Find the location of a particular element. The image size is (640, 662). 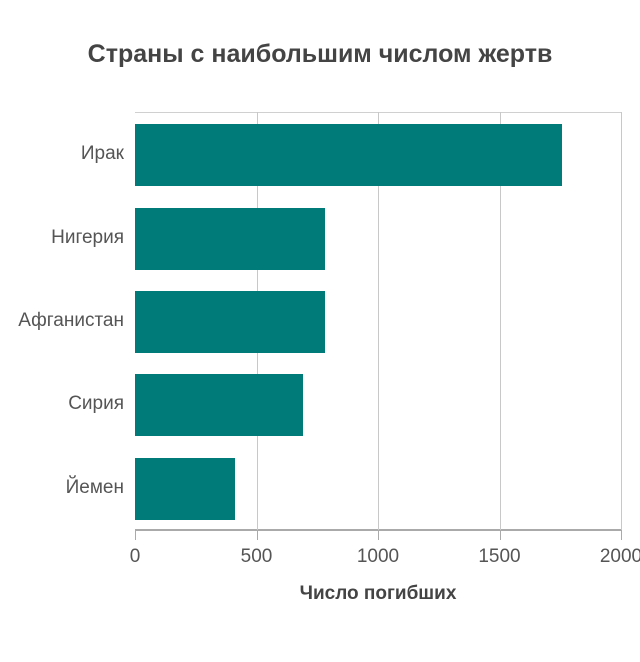

category-label: Нигерия is located at coordinates (87, 237).